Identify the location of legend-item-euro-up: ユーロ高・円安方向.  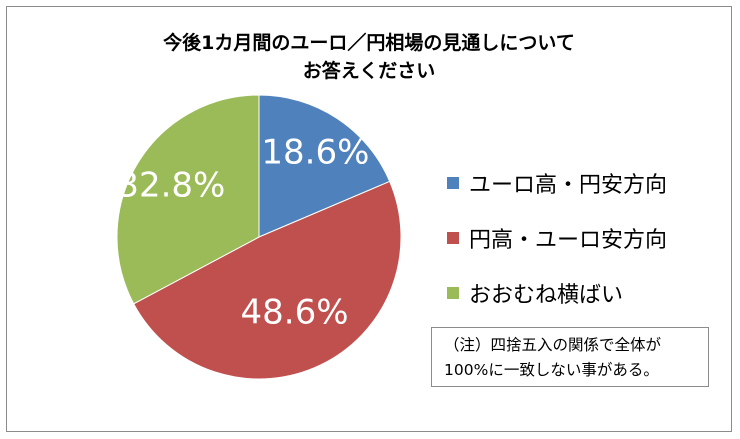
(557, 184).